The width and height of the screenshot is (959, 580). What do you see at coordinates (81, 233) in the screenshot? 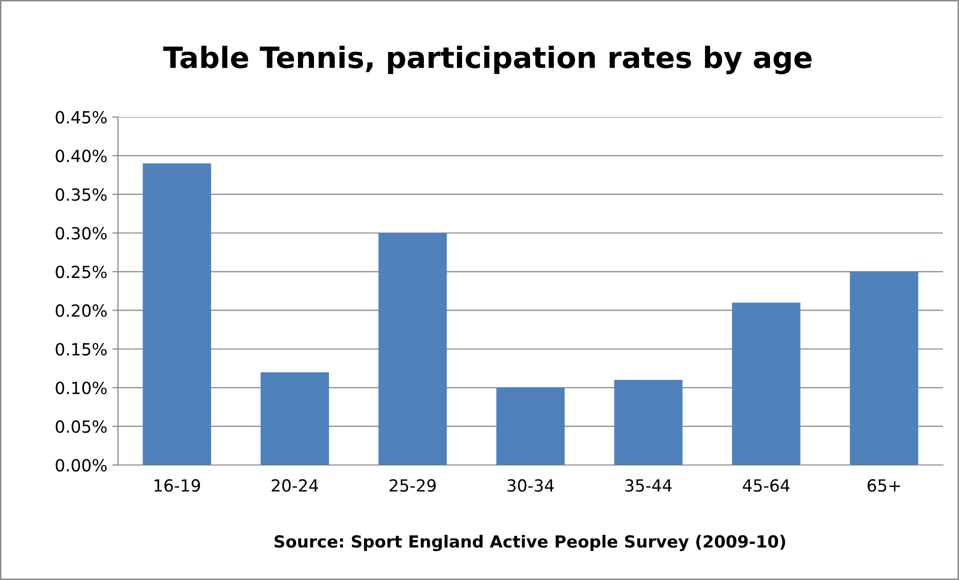
I see `y-tick-label: 0.30%` at bounding box center [81, 233].